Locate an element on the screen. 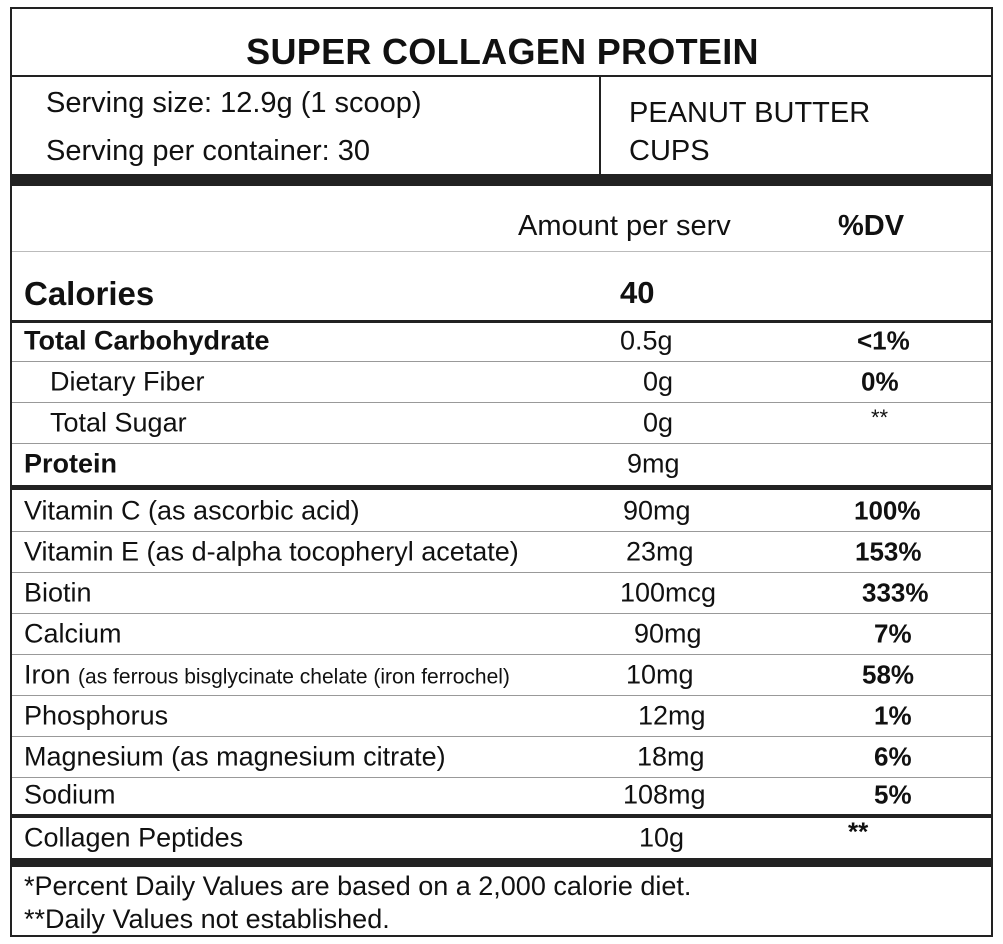  serving-size: Serving size: 12.9g (1 scoop) is located at coordinates (234, 103).